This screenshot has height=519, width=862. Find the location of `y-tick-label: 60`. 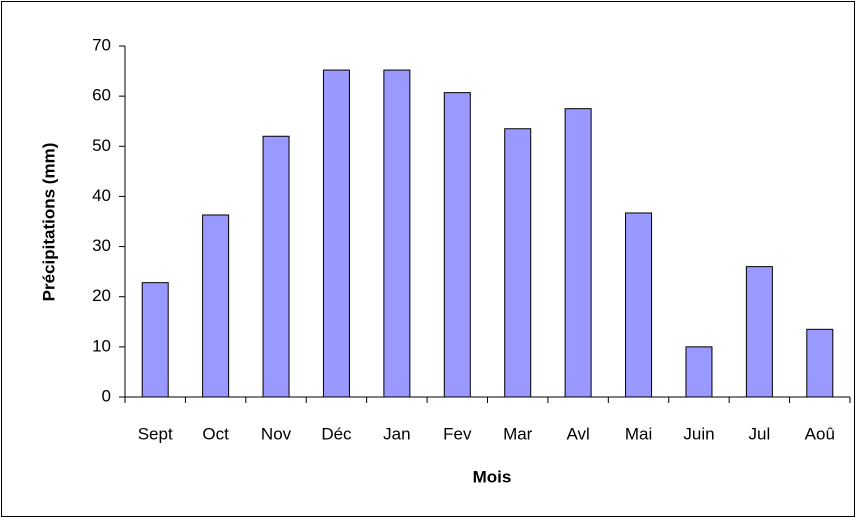

y-tick-label: 60 is located at coordinates (101, 95).